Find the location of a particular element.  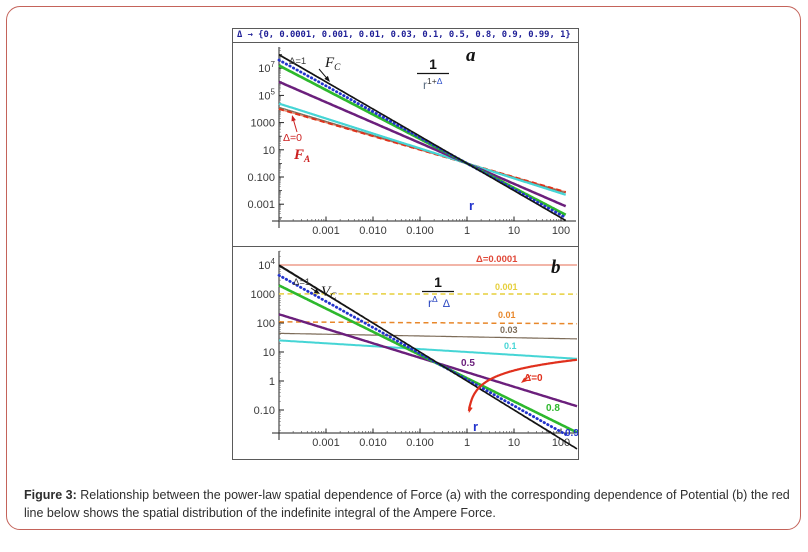

series-label-0: Δ=0 is located at coordinates (533, 378).